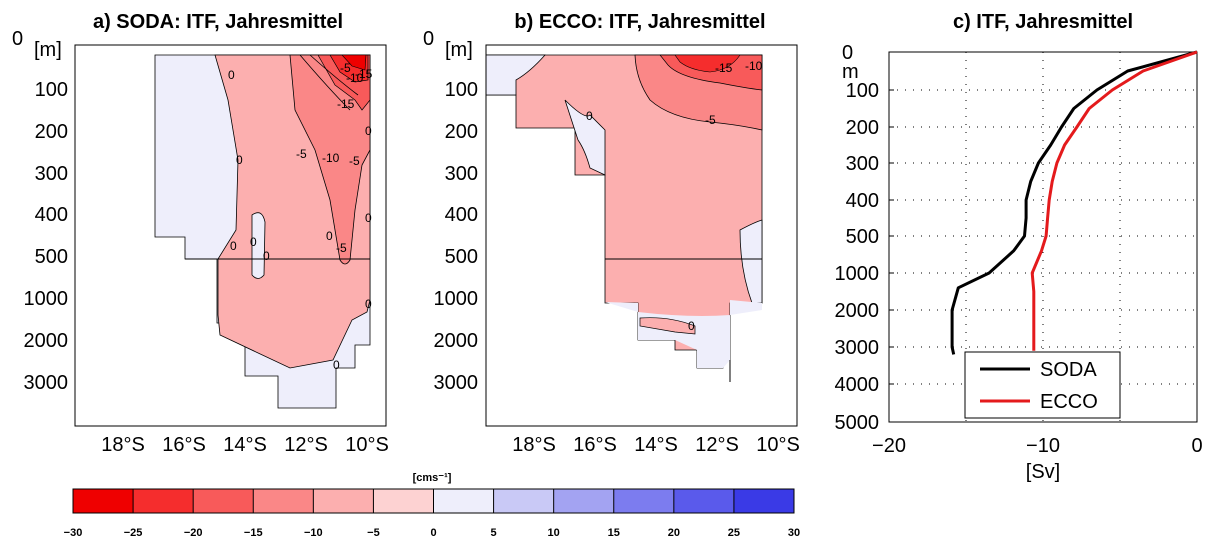  I want to click on itf-y-ticks: 0 100 200 300 400 500 1000 2000 3000 4000 5000, so click(864, 238).